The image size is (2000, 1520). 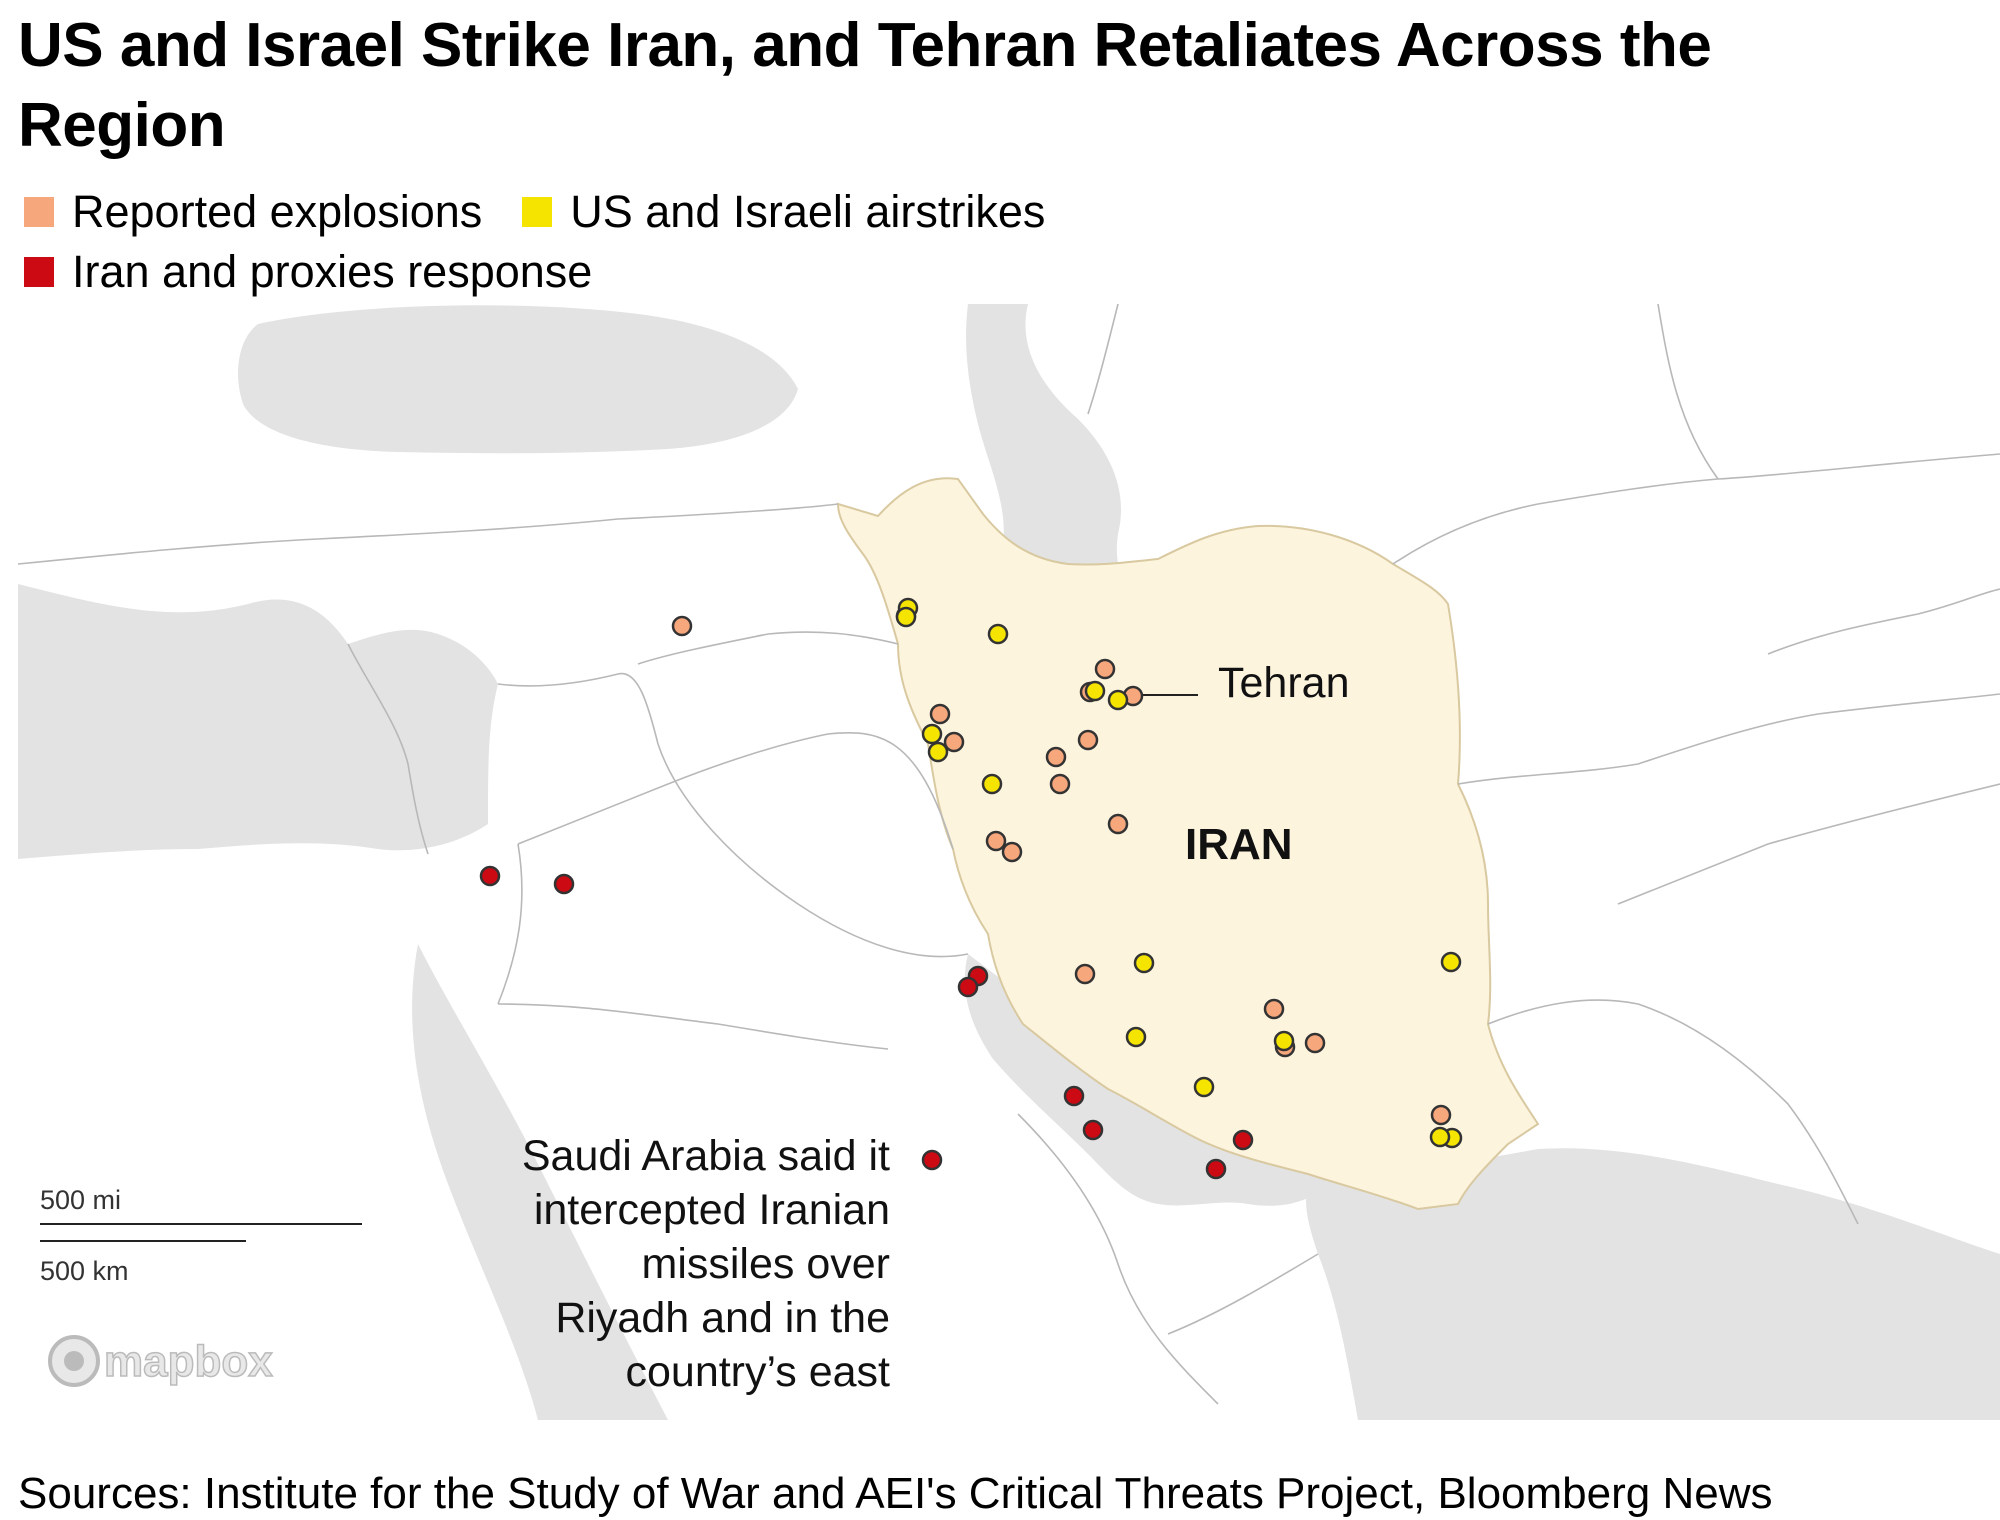 I want to click on legend-item-explosions: Reported explosions, so click(x=253, y=212).